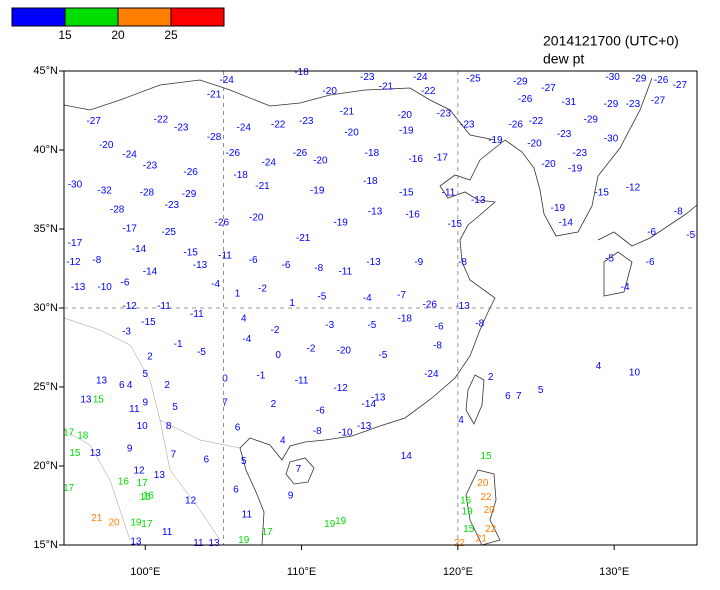 This screenshot has height=590, width=720. What do you see at coordinates (279, 110) in the screenshot?
I see `border-mongolia` at bounding box center [279, 110].